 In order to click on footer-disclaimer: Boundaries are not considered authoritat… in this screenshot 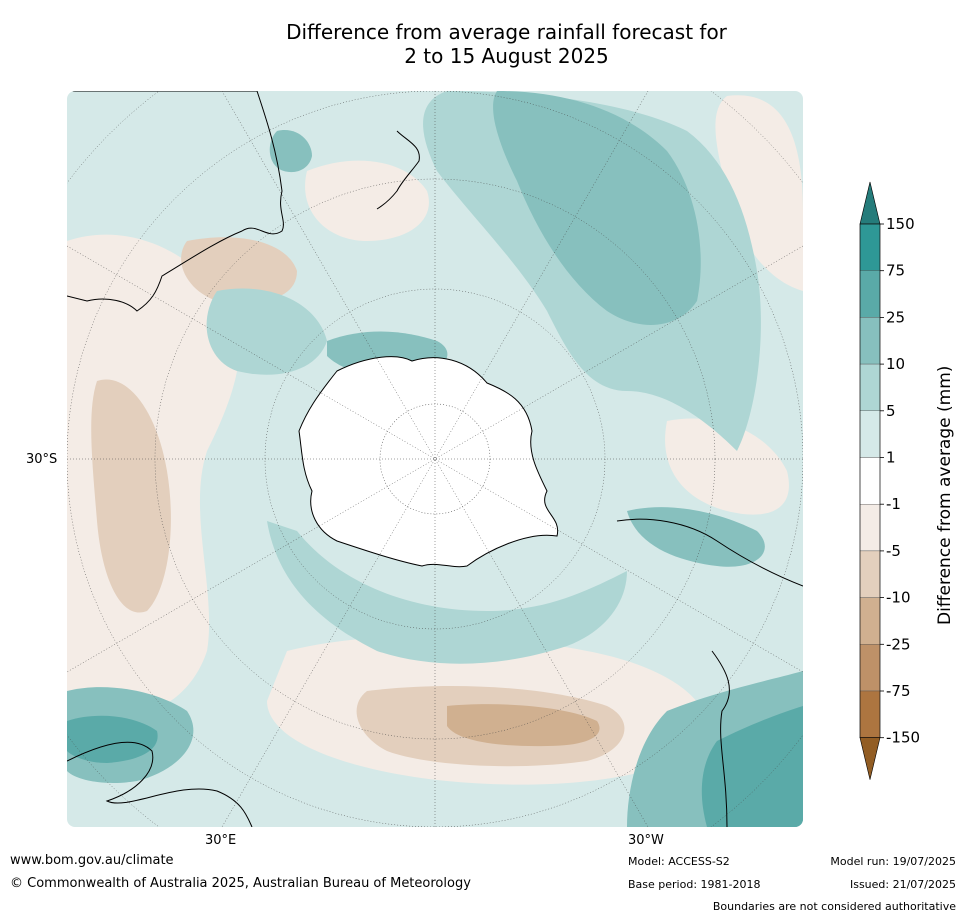, I will do `click(834, 906)`.